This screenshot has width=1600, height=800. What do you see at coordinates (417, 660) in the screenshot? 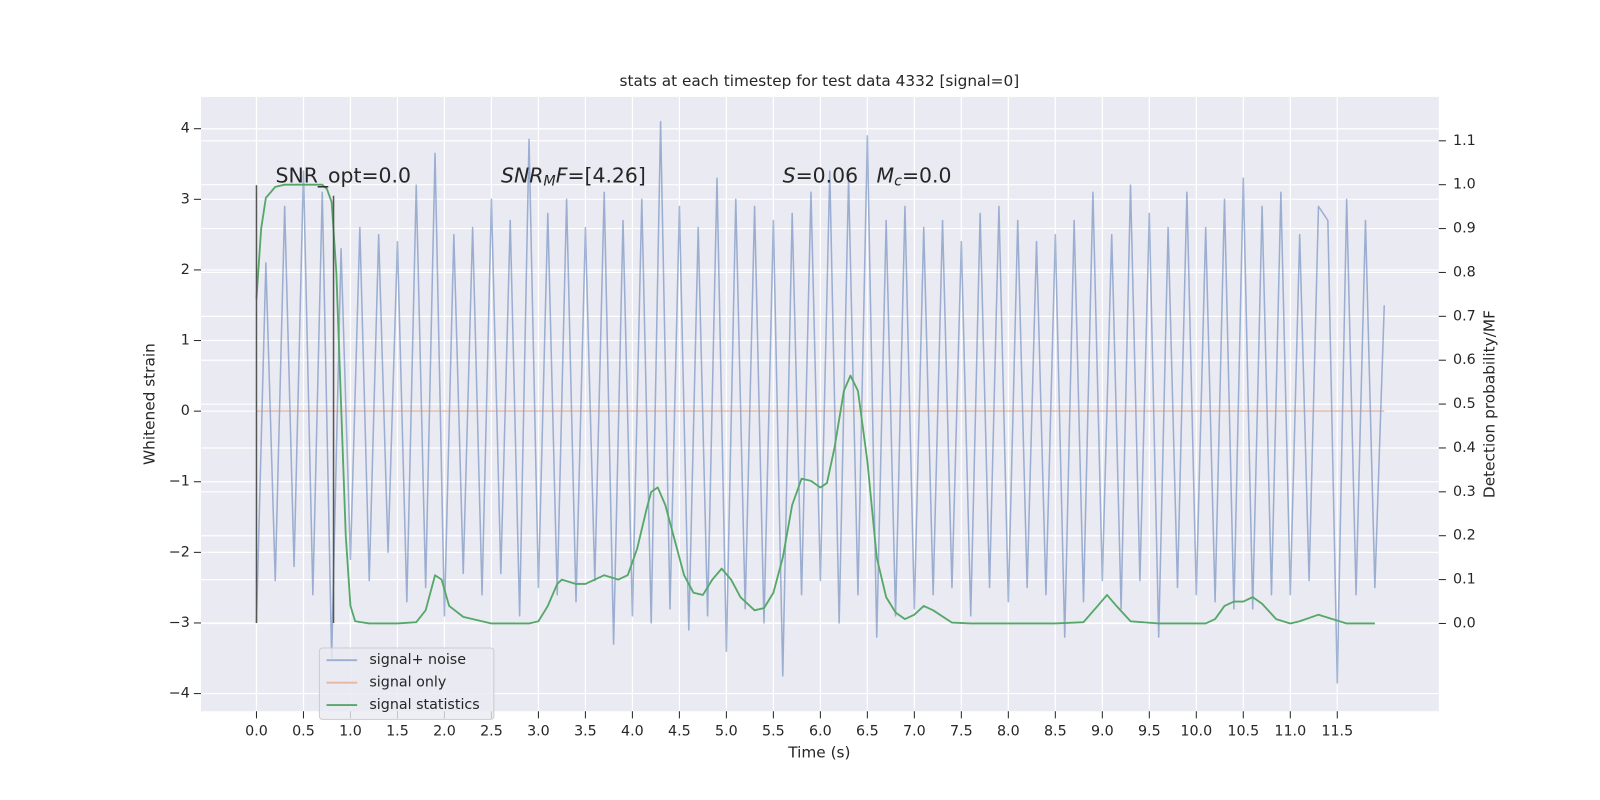
I see `legend-label: signal+ noise` at bounding box center [417, 660].